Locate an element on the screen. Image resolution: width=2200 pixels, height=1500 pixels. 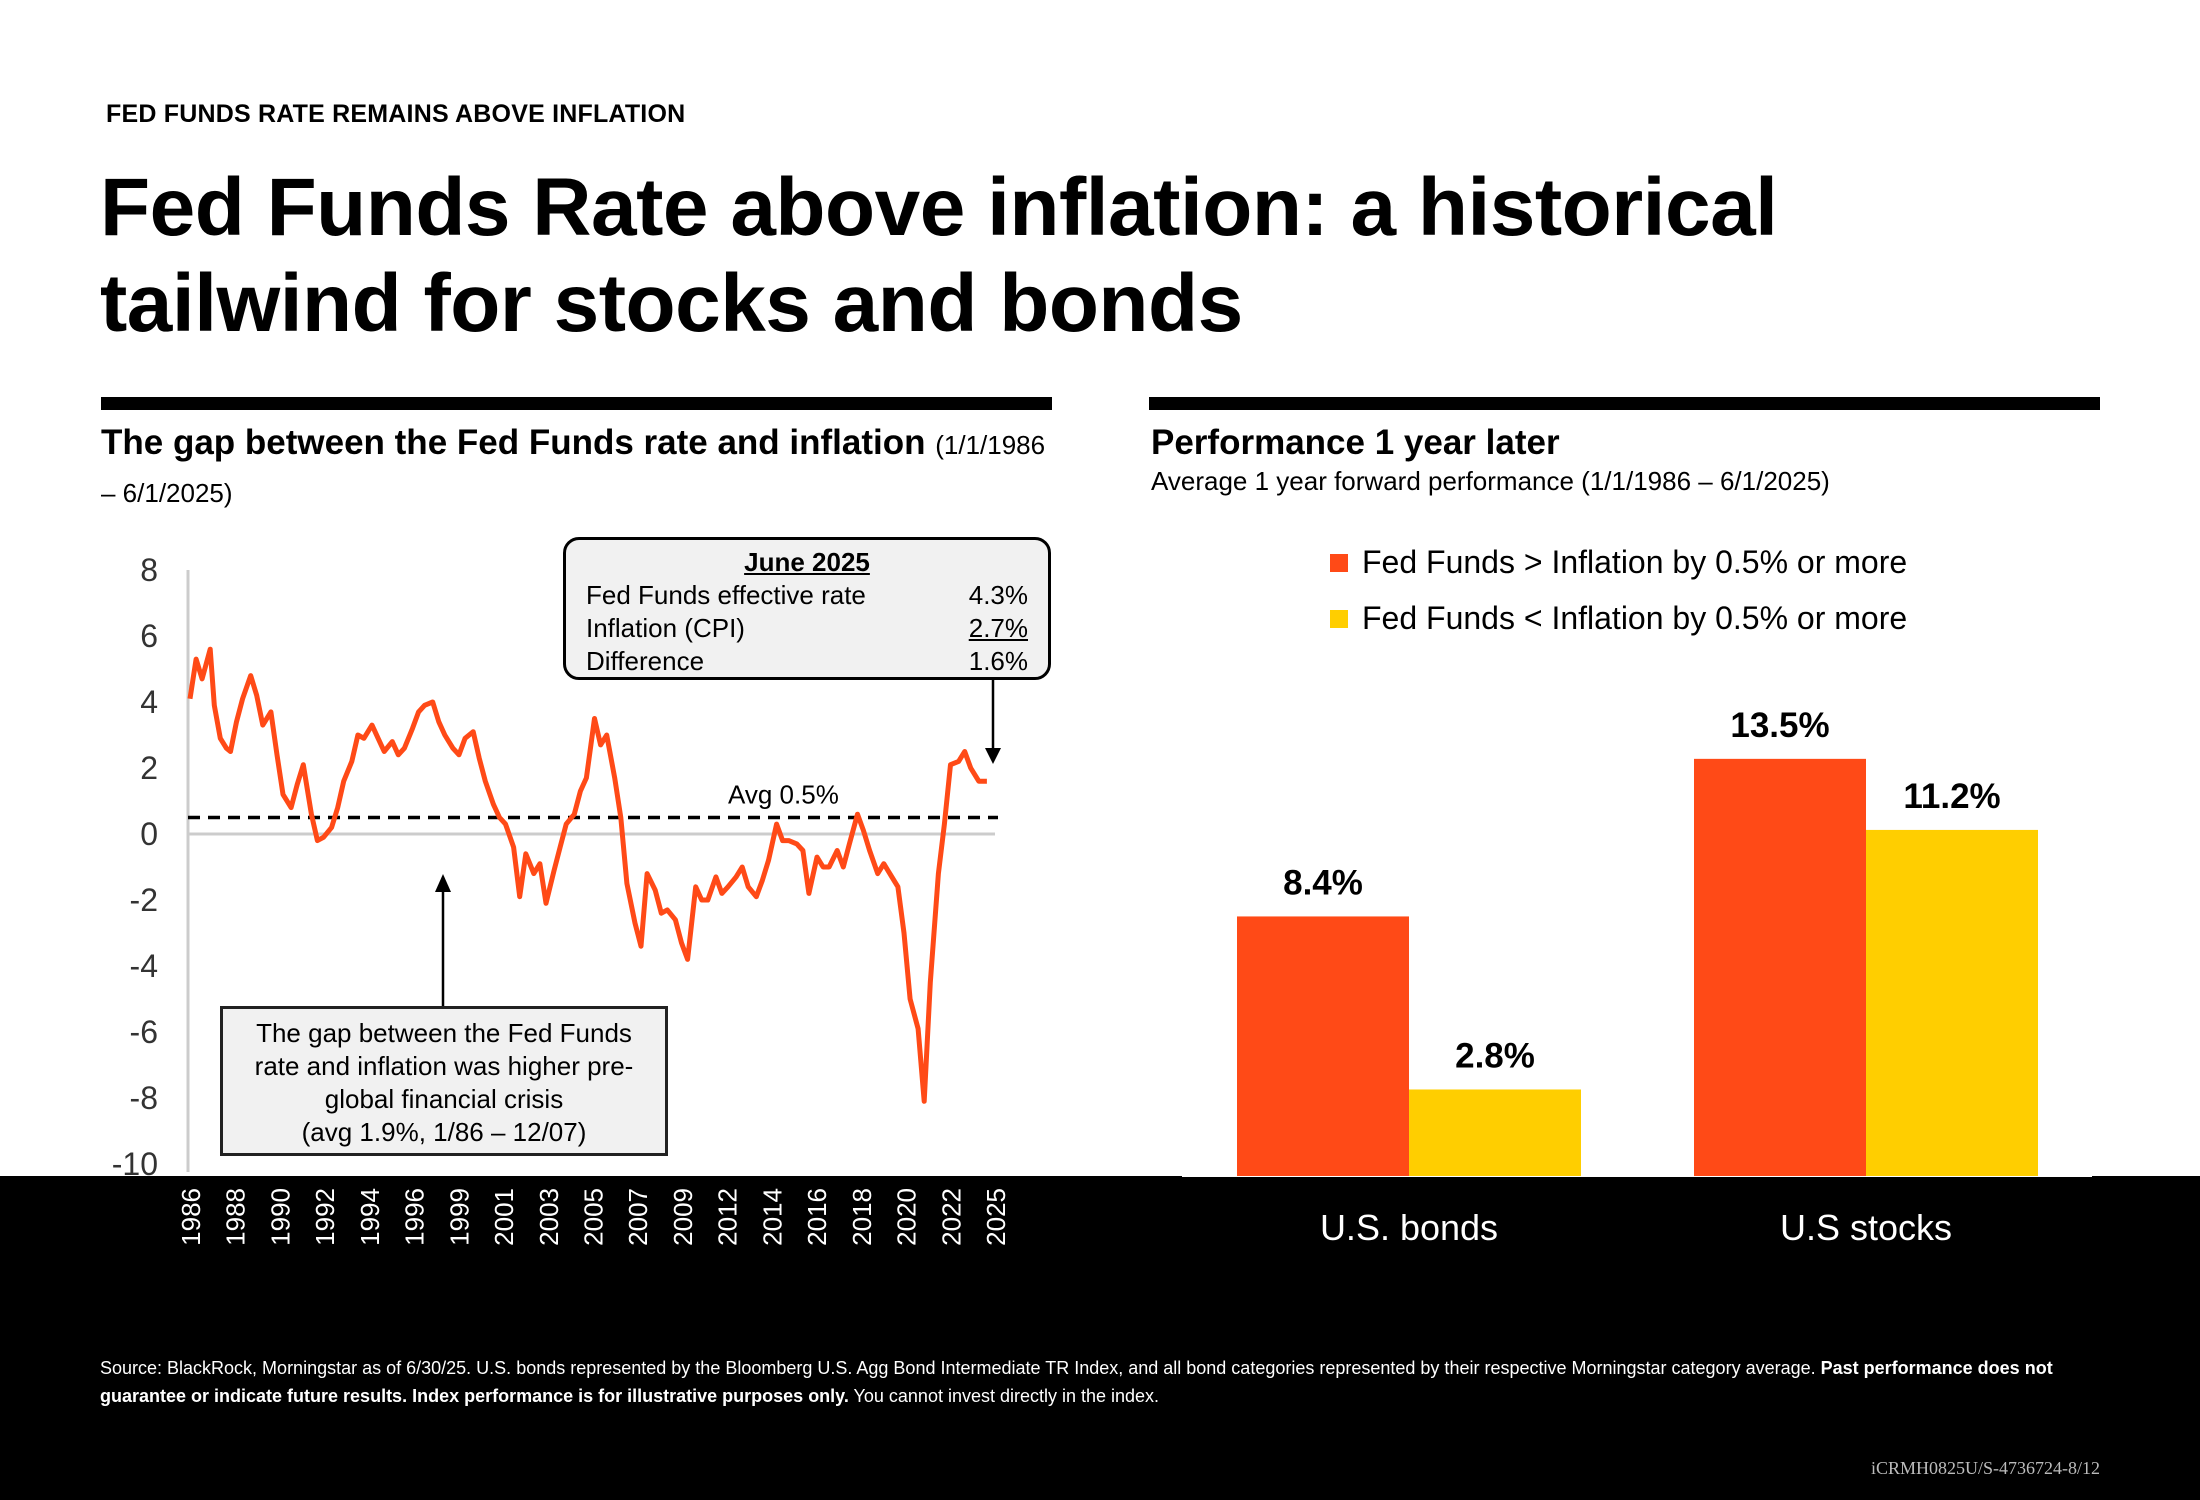
gap-series-line is located at coordinates (587, 875).